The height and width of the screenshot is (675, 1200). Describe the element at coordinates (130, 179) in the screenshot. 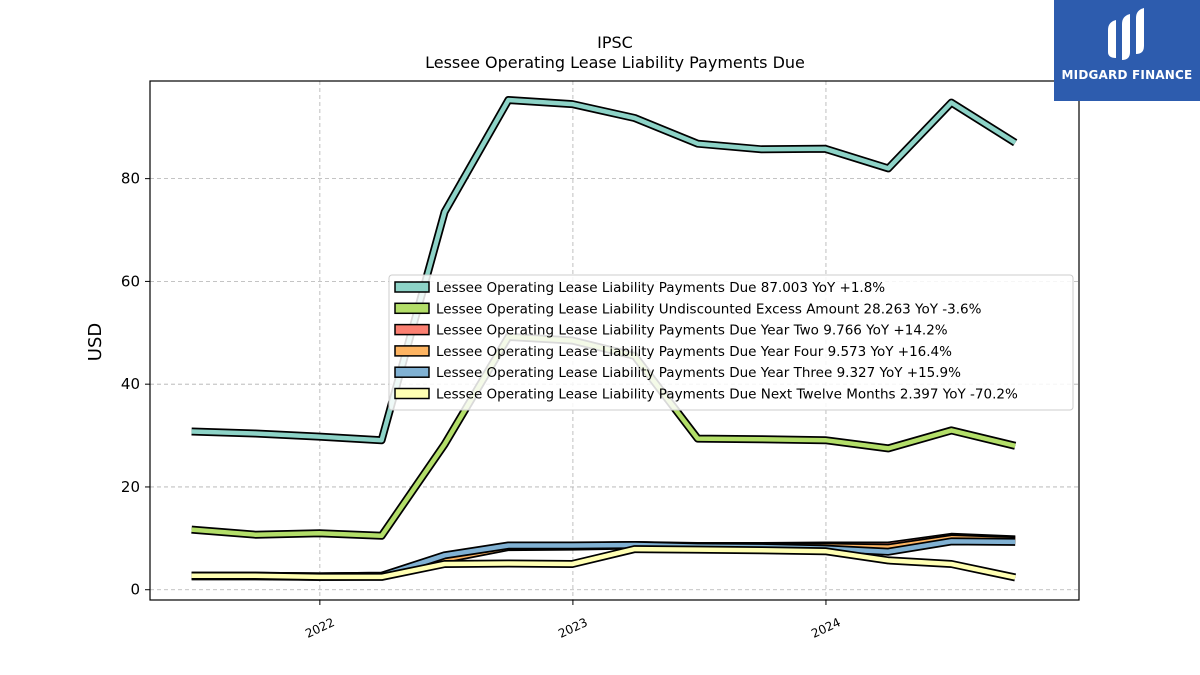

I see `y-tick-label: 80` at that location.